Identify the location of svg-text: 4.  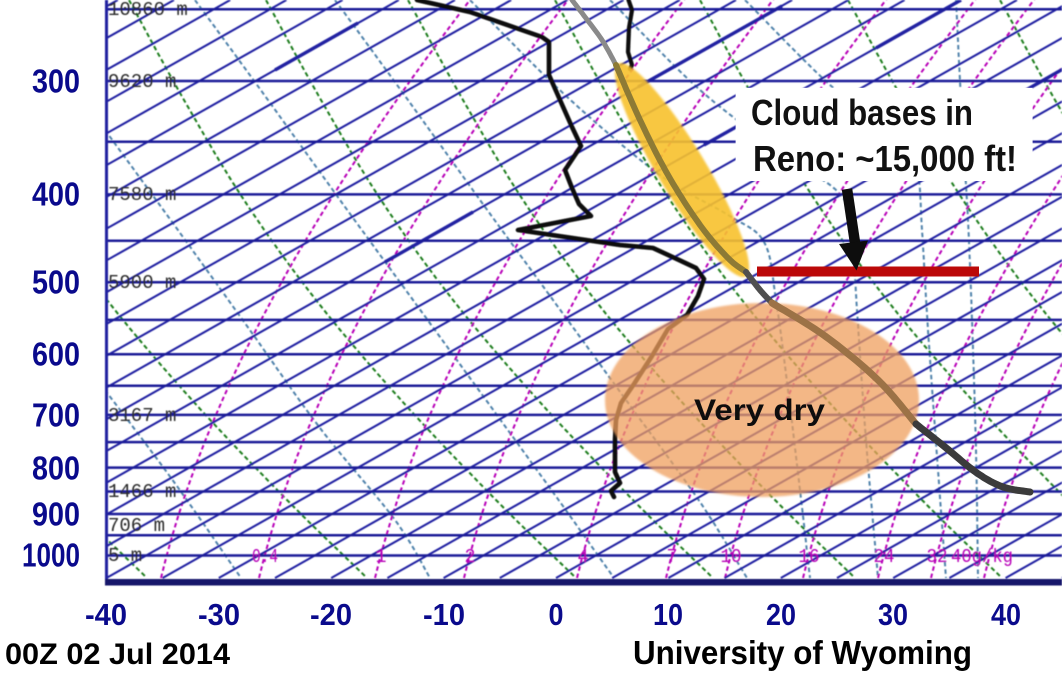
(583, 557).